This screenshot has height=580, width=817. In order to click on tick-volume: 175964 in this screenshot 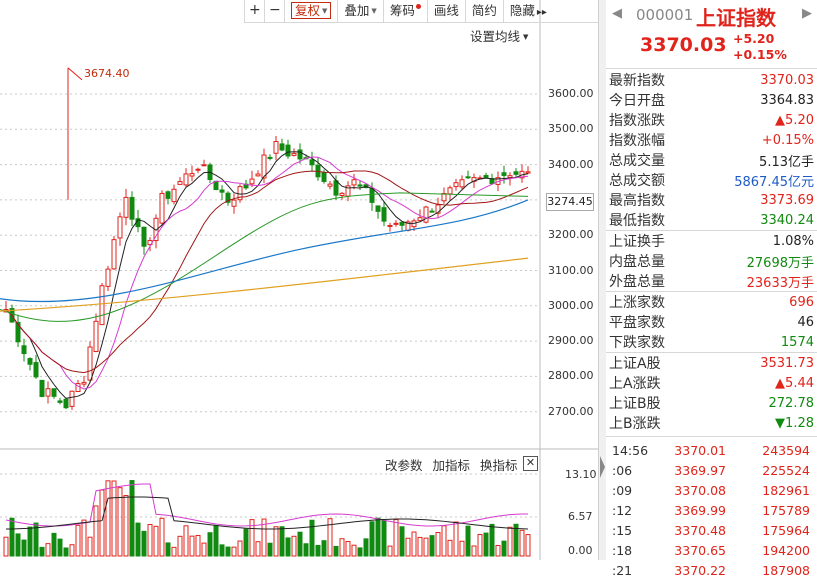, I will do `click(786, 530)`.